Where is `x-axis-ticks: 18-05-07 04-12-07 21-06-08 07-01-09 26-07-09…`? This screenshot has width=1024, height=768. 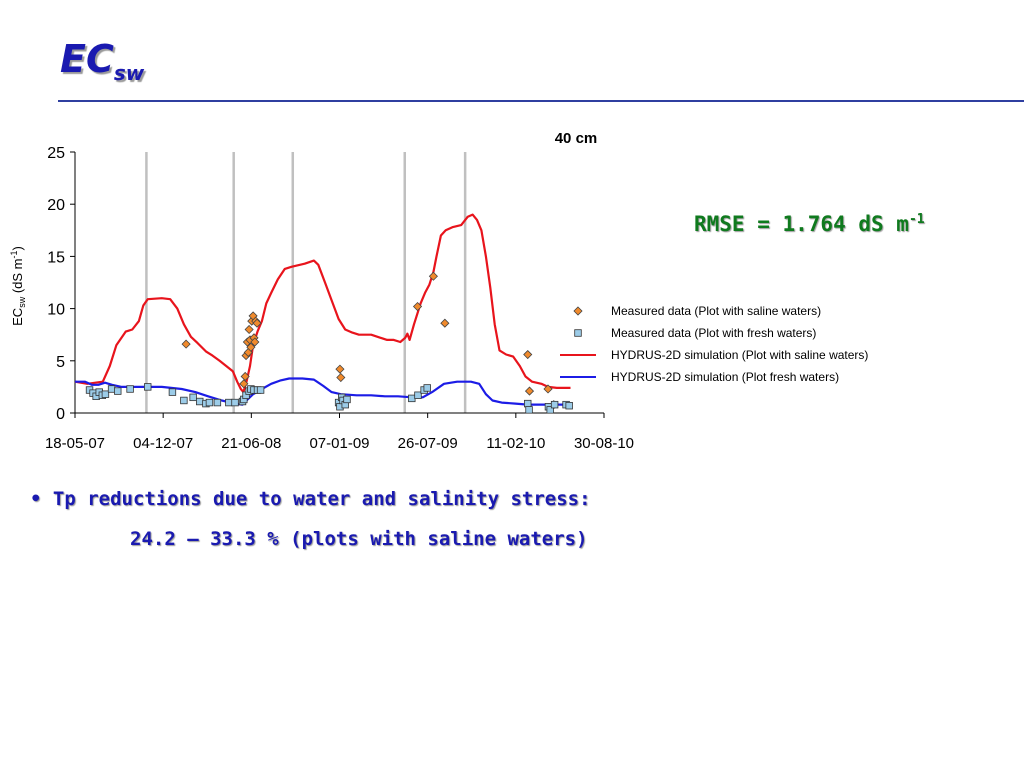
x-axis-ticks: 18-05-07 04-12-07 21-06-08 07-01-09 26-07-09… is located at coordinates (339, 432).